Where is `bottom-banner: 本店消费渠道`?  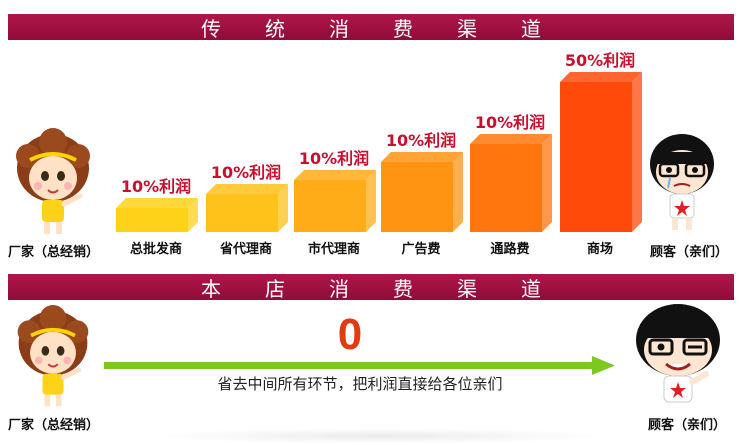
bottom-banner: 本店消费渠道 is located at coordinates (371, 287).